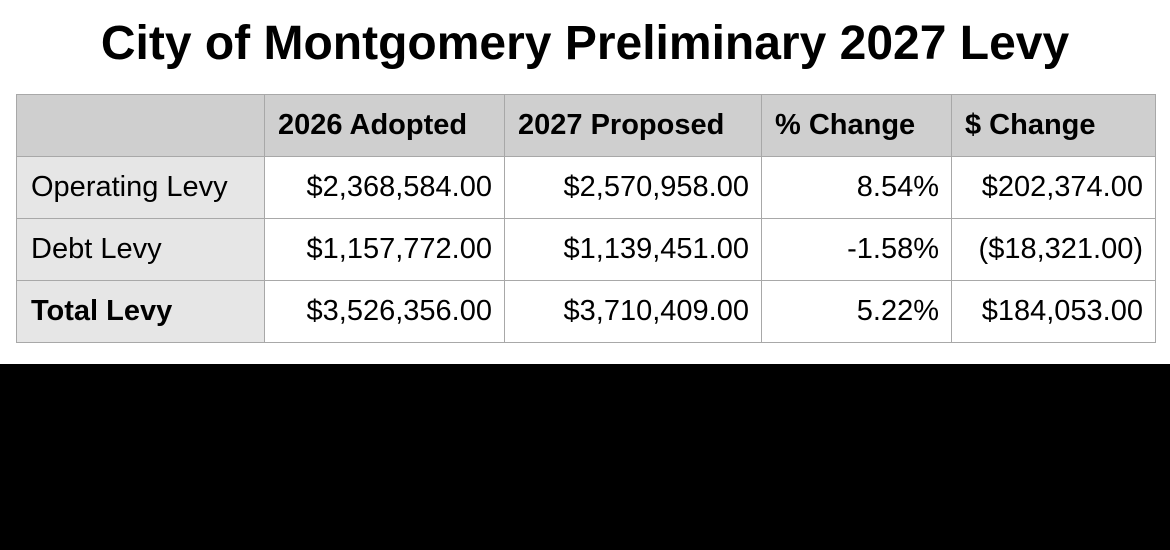 The image size is (1170, 550). Describe the element at coordinates (633, 249) in the screenshot. I see `cell-2027-proposed: $1,139,451.00` at that location.